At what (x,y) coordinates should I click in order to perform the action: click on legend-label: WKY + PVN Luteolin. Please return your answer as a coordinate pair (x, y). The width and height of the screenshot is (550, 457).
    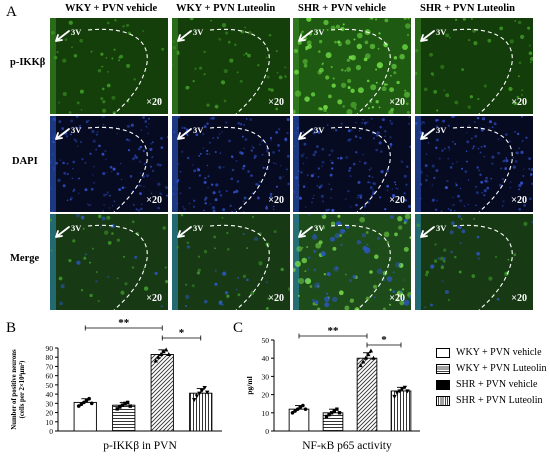
    Looking at the image, I should click on (501, 368).